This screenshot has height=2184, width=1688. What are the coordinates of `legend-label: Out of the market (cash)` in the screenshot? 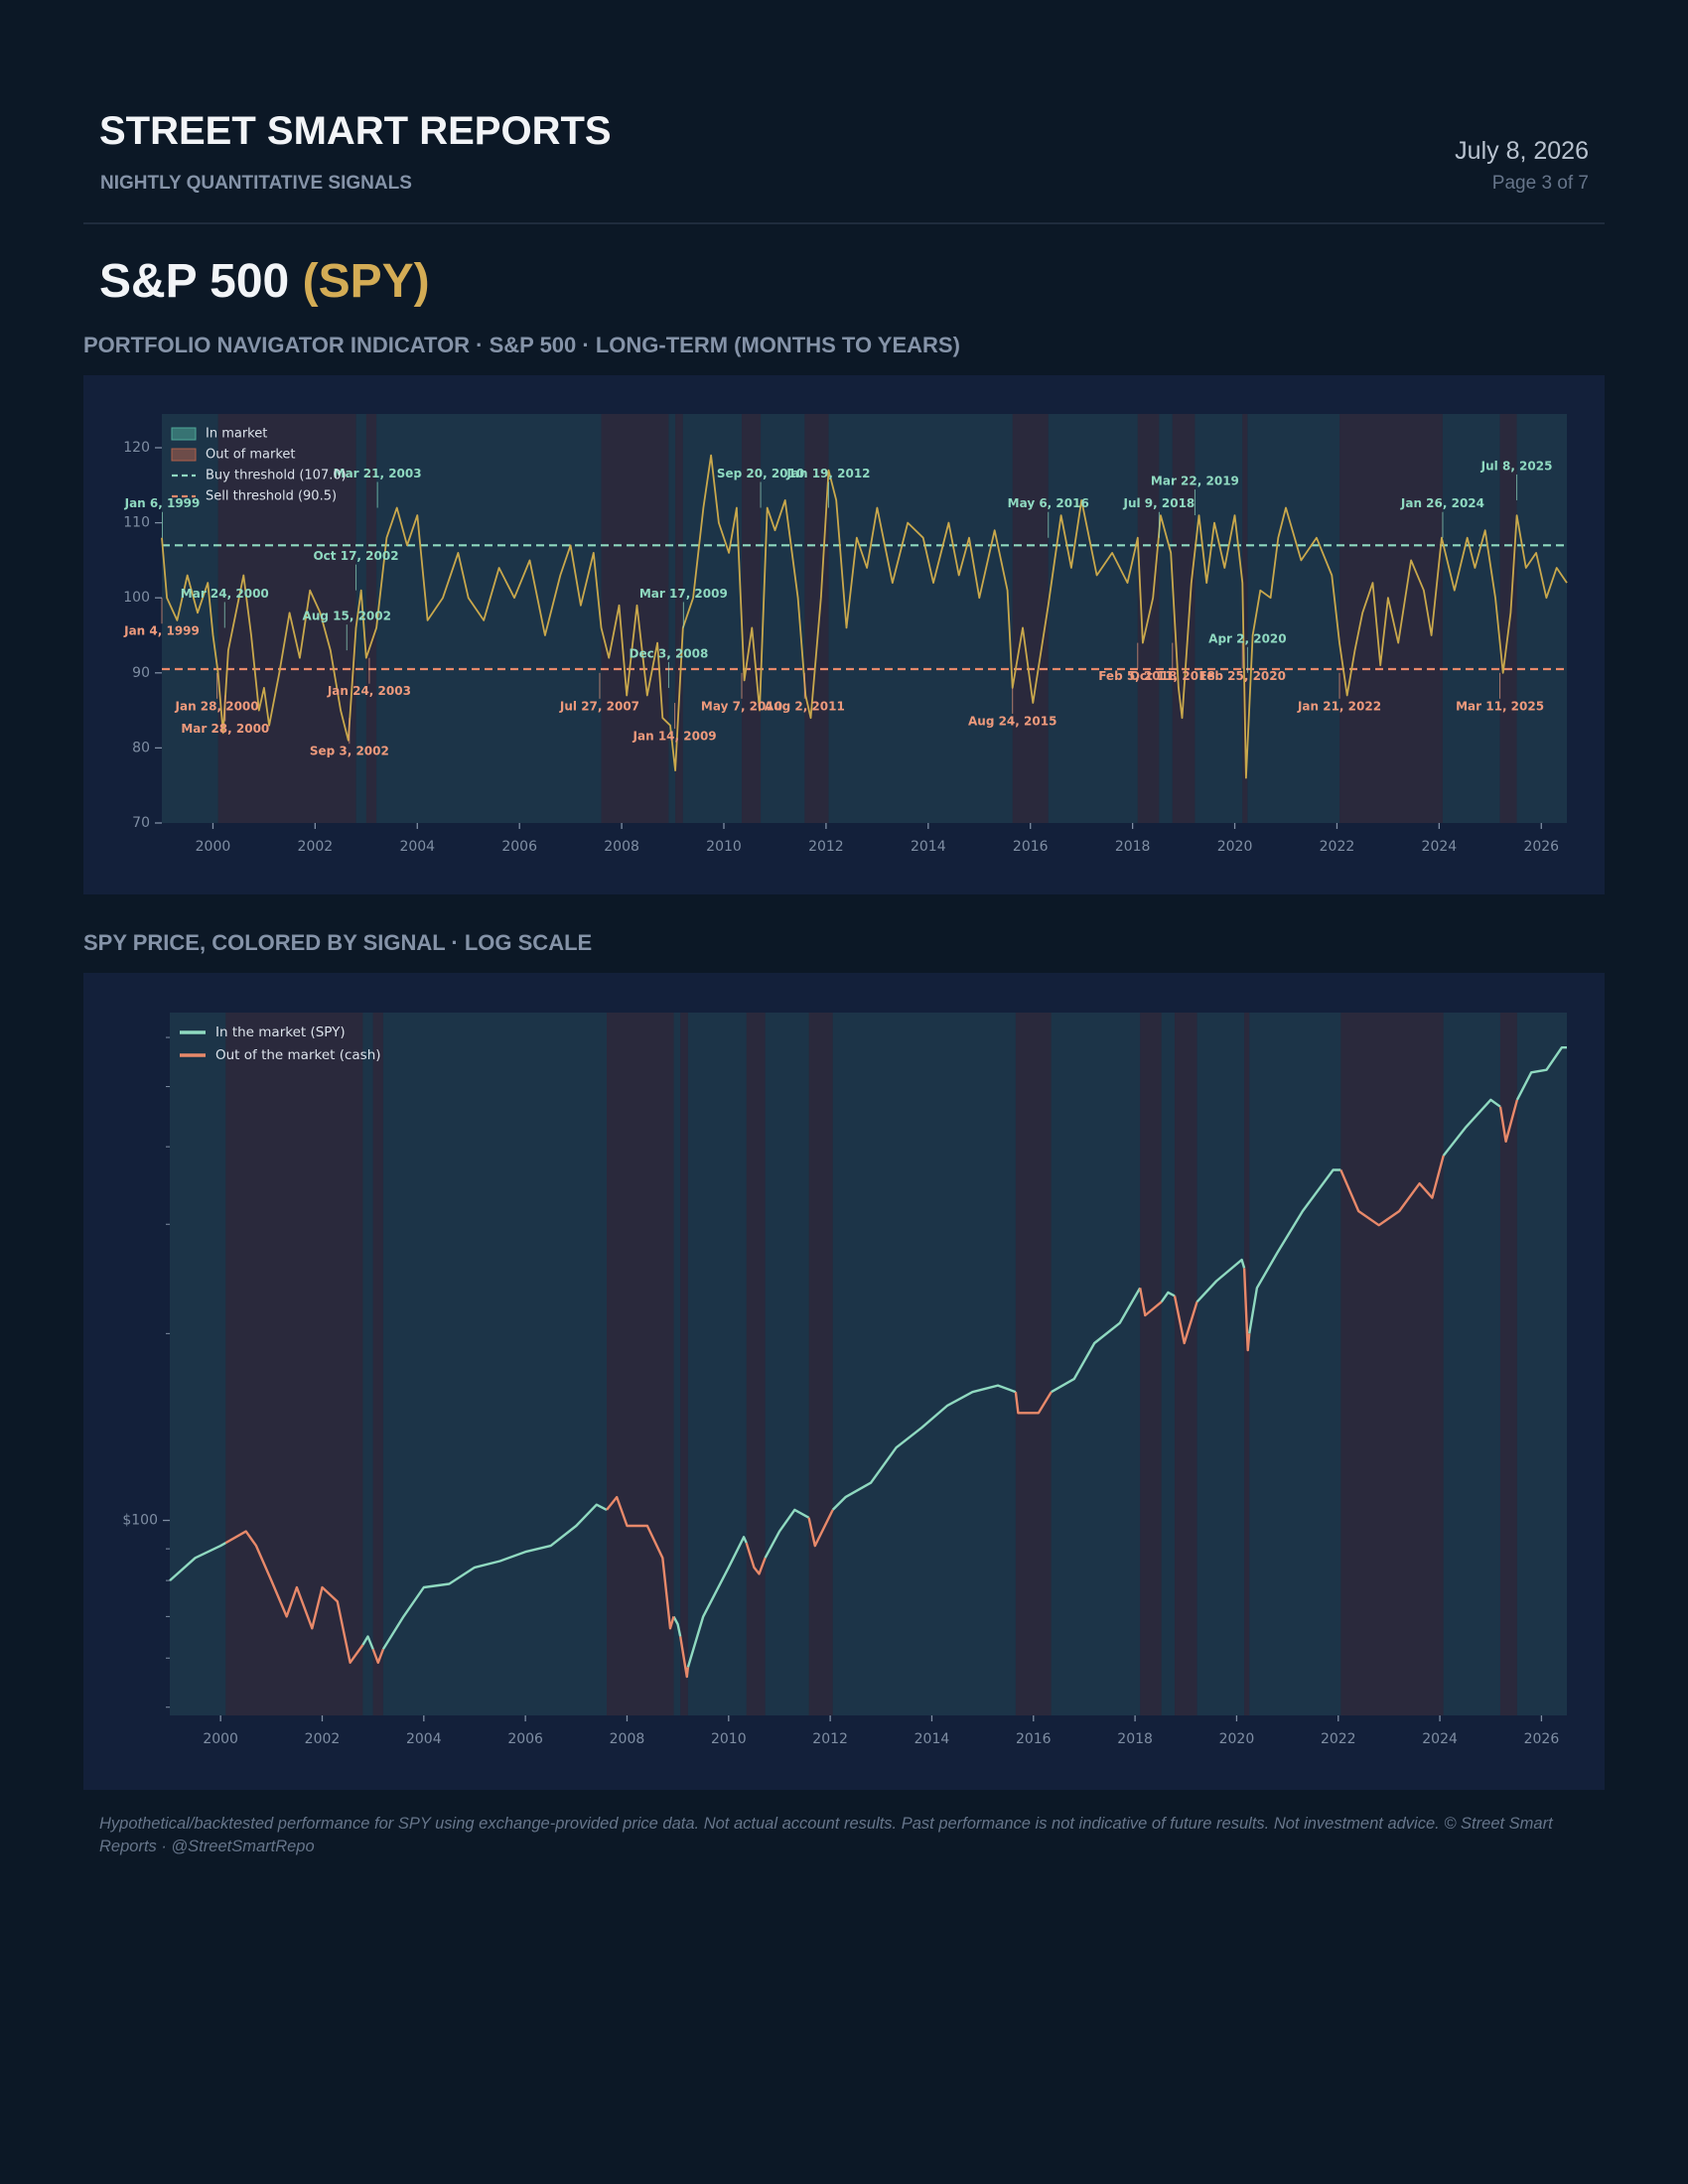 It's located at (298, 1055).